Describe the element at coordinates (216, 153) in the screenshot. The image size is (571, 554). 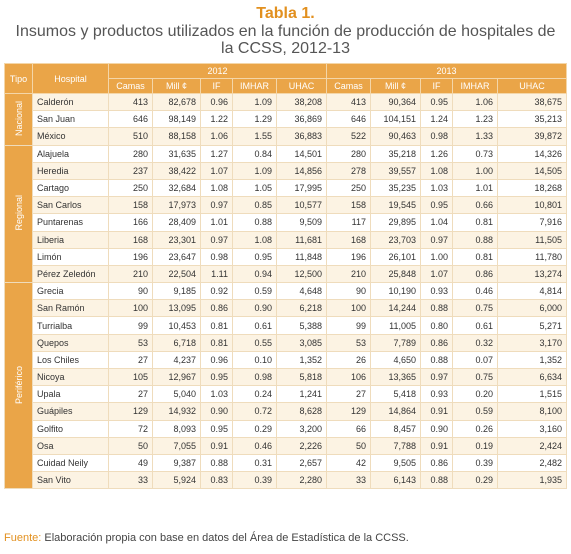
I see `cell: 1.27` at that location.